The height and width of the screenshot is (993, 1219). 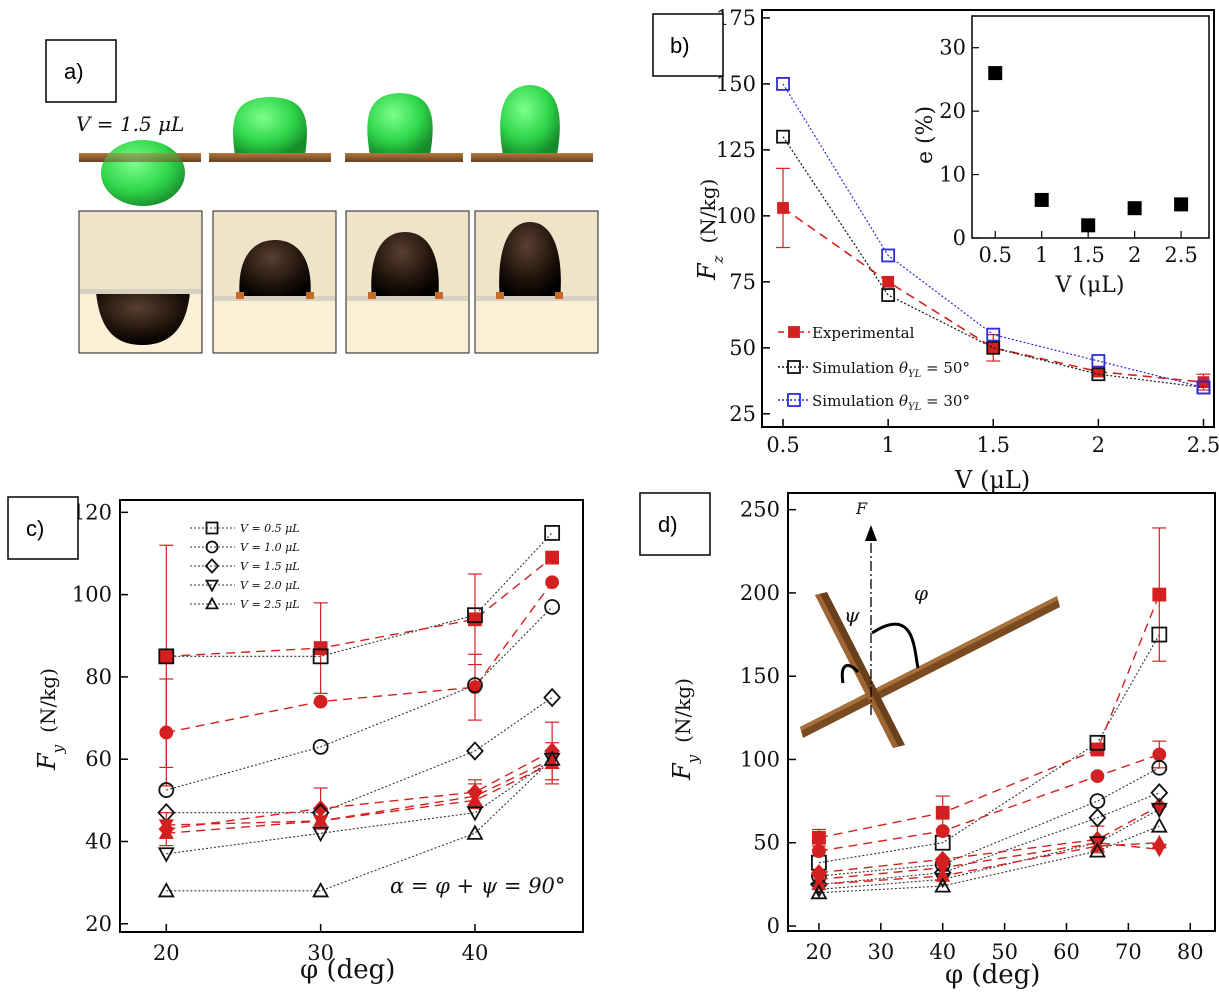 I want to click on inset-ytick-label: 30, so click(x=952, y=48).